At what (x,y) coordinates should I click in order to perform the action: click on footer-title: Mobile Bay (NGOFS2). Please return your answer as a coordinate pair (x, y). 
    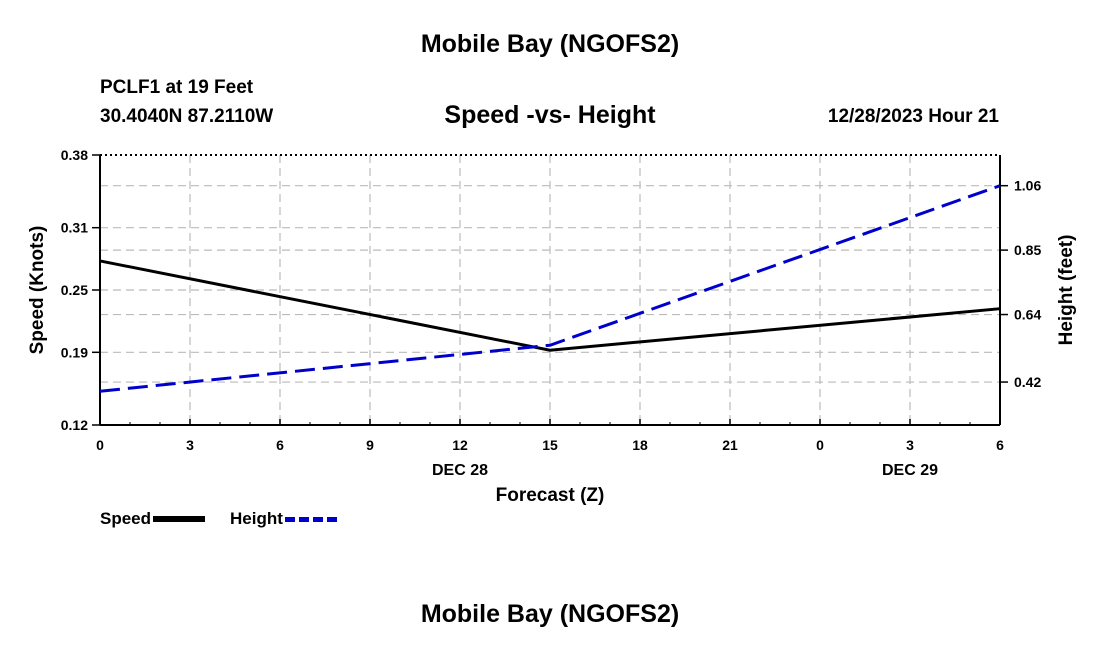
    Looking at the image, I should click on (550, 614).